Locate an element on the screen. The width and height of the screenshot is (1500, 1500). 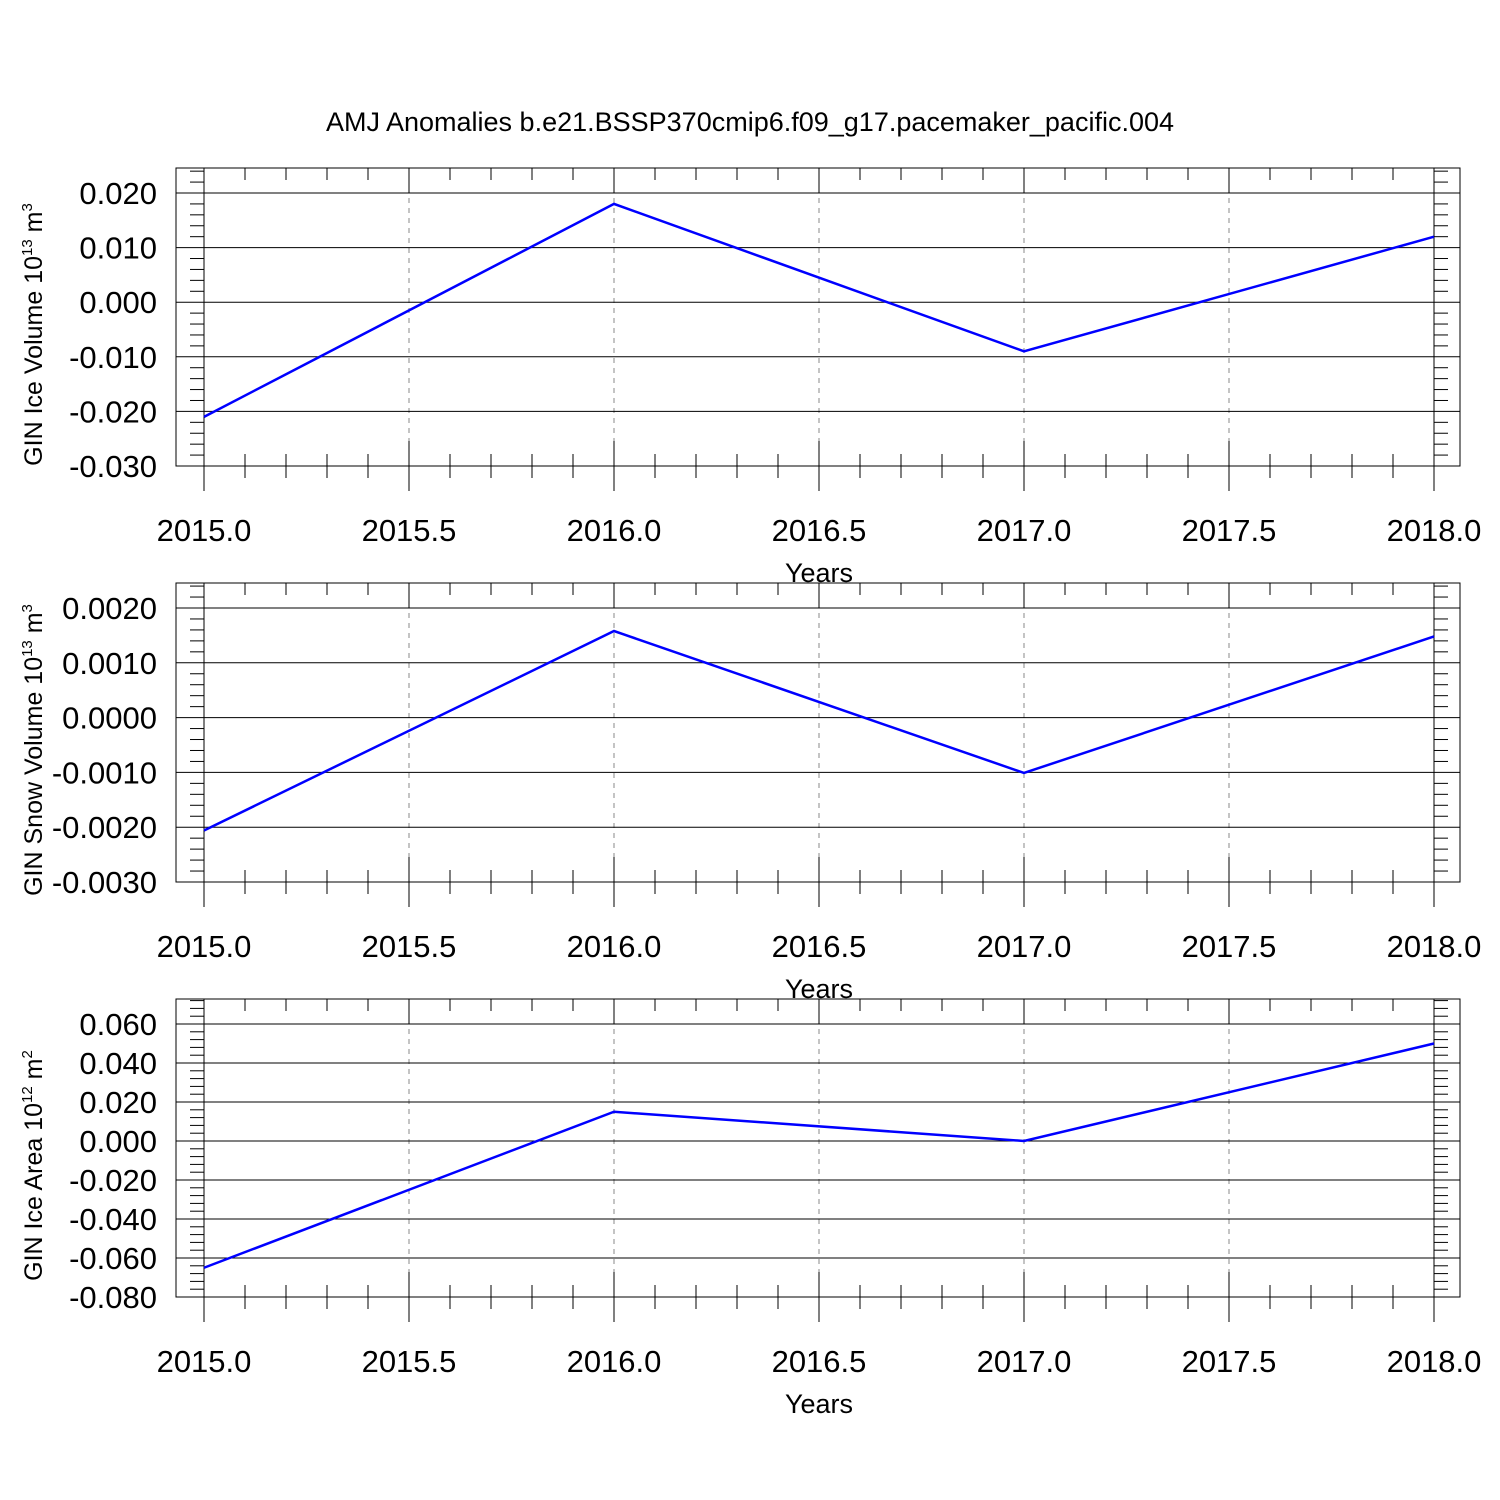
y-tick-label: -0.060 is located at coordinates (113, 1258).